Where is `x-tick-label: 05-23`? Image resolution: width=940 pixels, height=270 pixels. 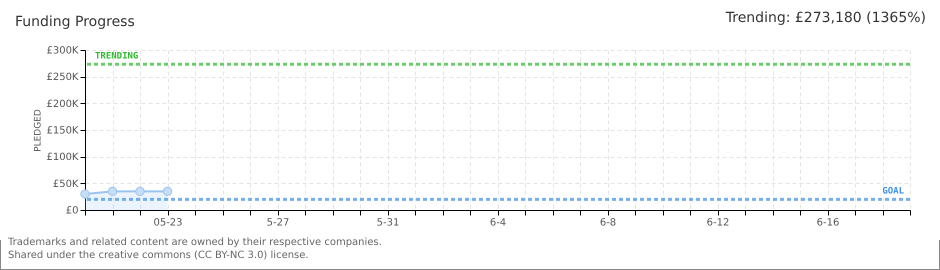
x-tick-label: 05-23 is located at coordinates (168, 223).